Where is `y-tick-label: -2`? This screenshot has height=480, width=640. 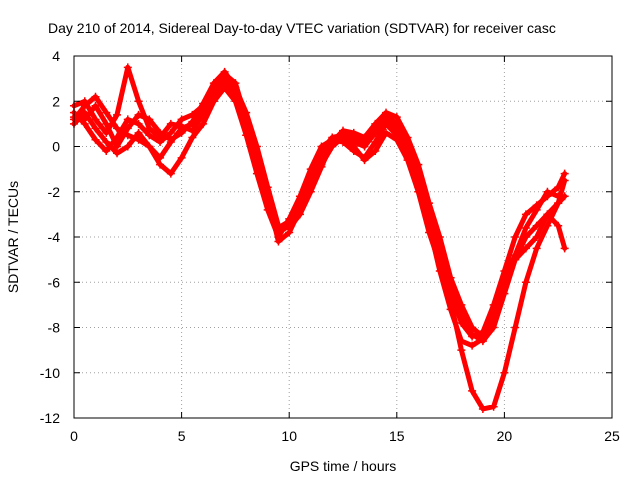
y-tick-label: -2 is located at coordinates (54, 192).